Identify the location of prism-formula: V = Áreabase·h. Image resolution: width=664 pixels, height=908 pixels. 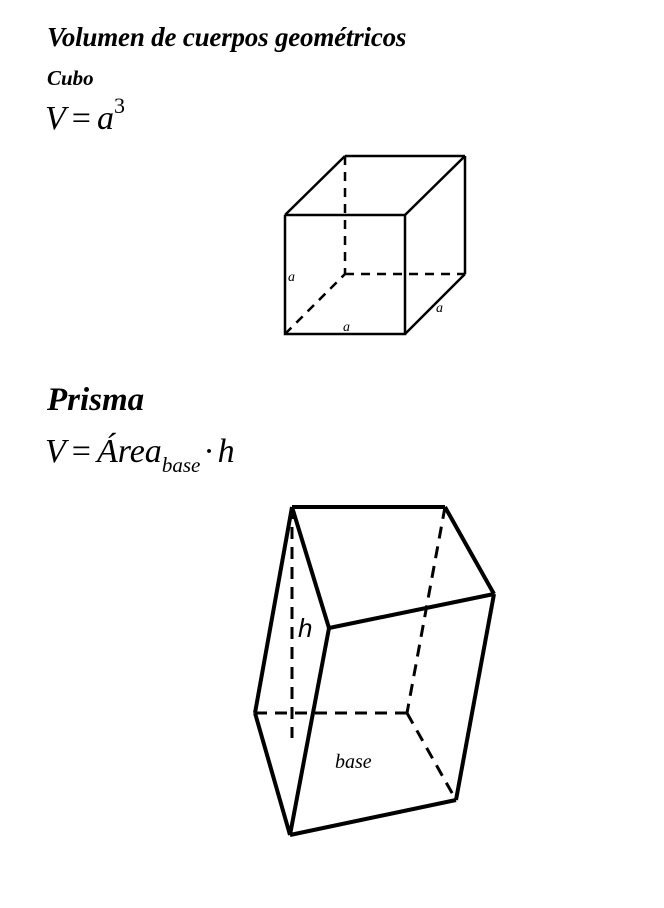
(140, 454).